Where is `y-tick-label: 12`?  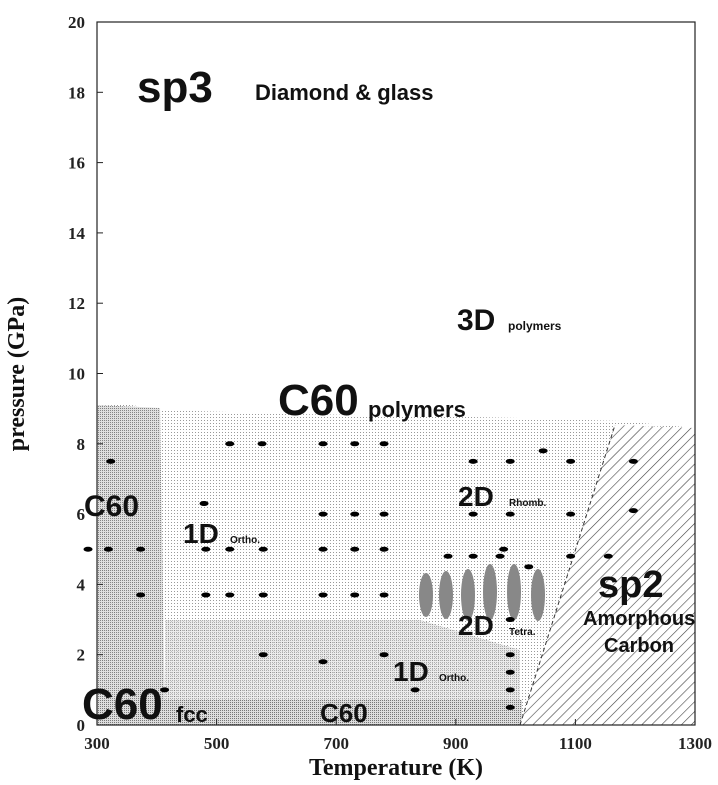 y-tick-label: 12 is located at coordinates (76, 303).